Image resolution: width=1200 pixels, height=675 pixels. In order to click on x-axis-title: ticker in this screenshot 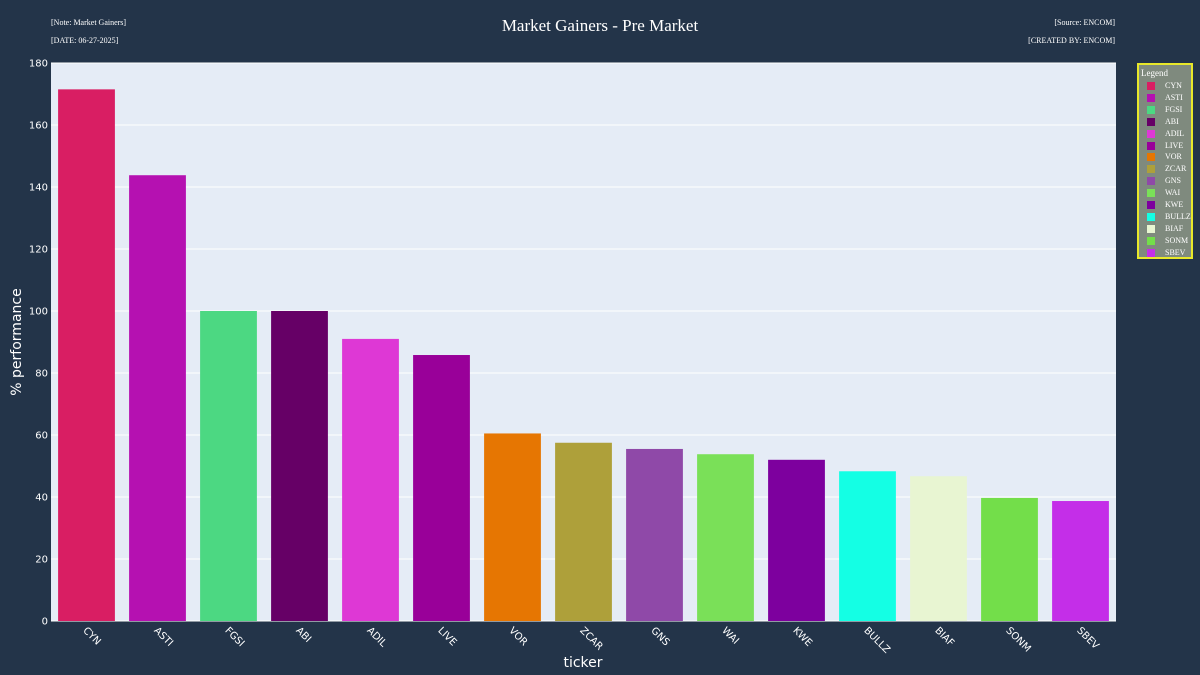, I will do `click(582, 663)`.